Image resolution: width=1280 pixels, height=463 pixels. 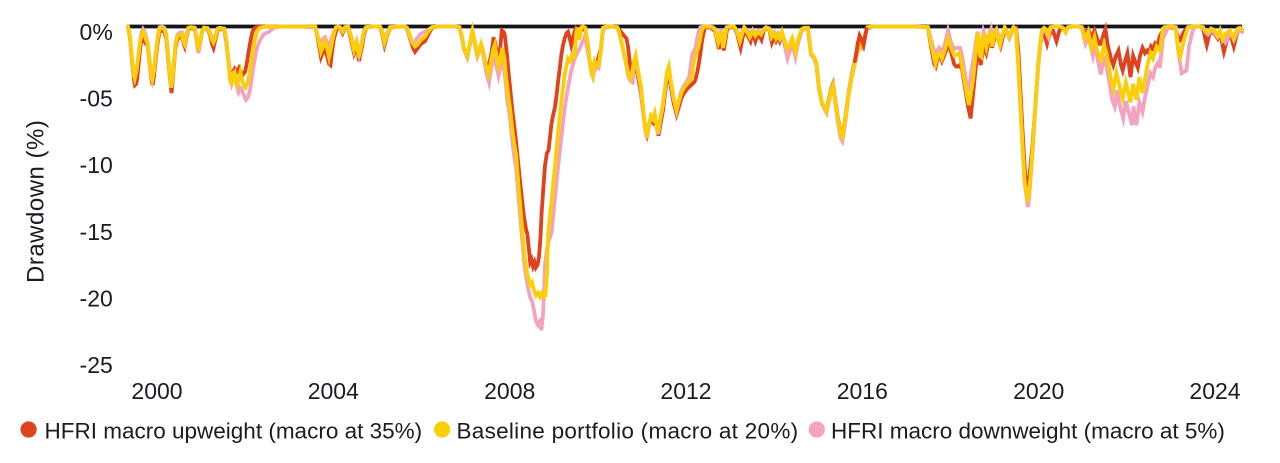 What do you see at coordinates (36, 201) in the screenshot?
I see `svg-text: Drawdown (%)` at bounding box center [36, 201].